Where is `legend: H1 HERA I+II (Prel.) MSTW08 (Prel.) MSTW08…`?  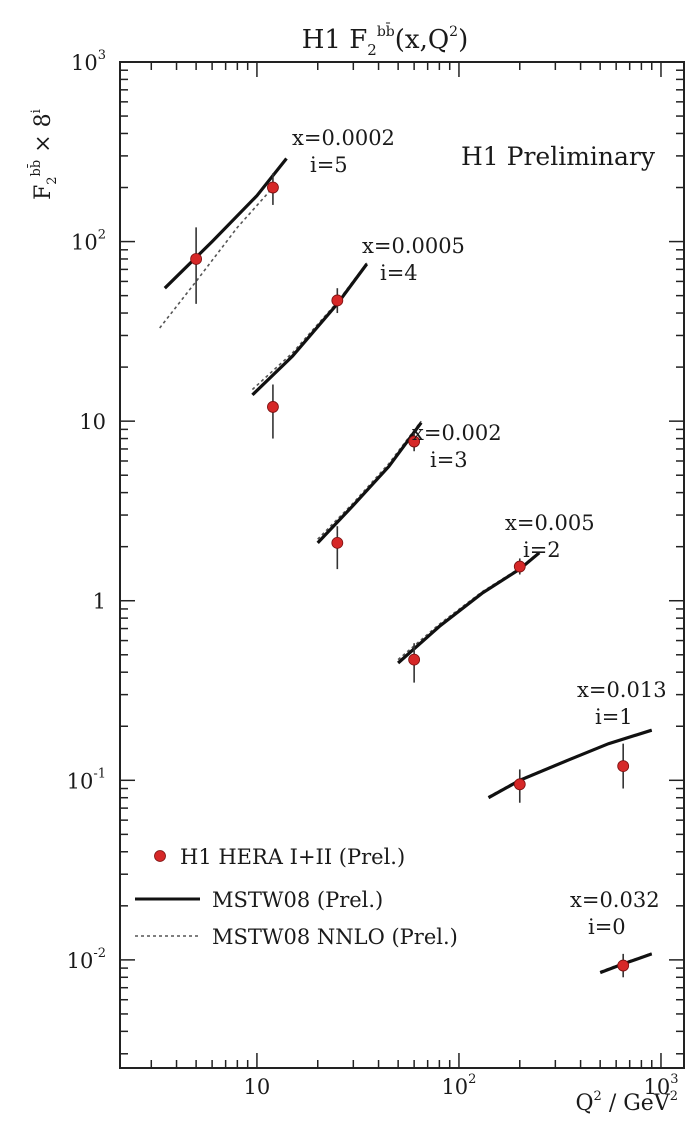 legend: H1 HERA I+II (Prel.) MSTW08 (Prel.) MSTW08… is located at coordinates (296, 897).